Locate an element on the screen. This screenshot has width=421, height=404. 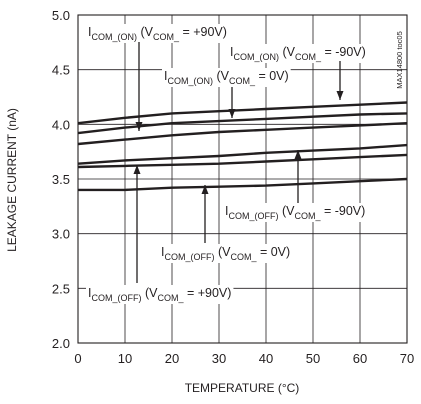
y-tick-label: 4.5 is located at coordinates (61, 70).